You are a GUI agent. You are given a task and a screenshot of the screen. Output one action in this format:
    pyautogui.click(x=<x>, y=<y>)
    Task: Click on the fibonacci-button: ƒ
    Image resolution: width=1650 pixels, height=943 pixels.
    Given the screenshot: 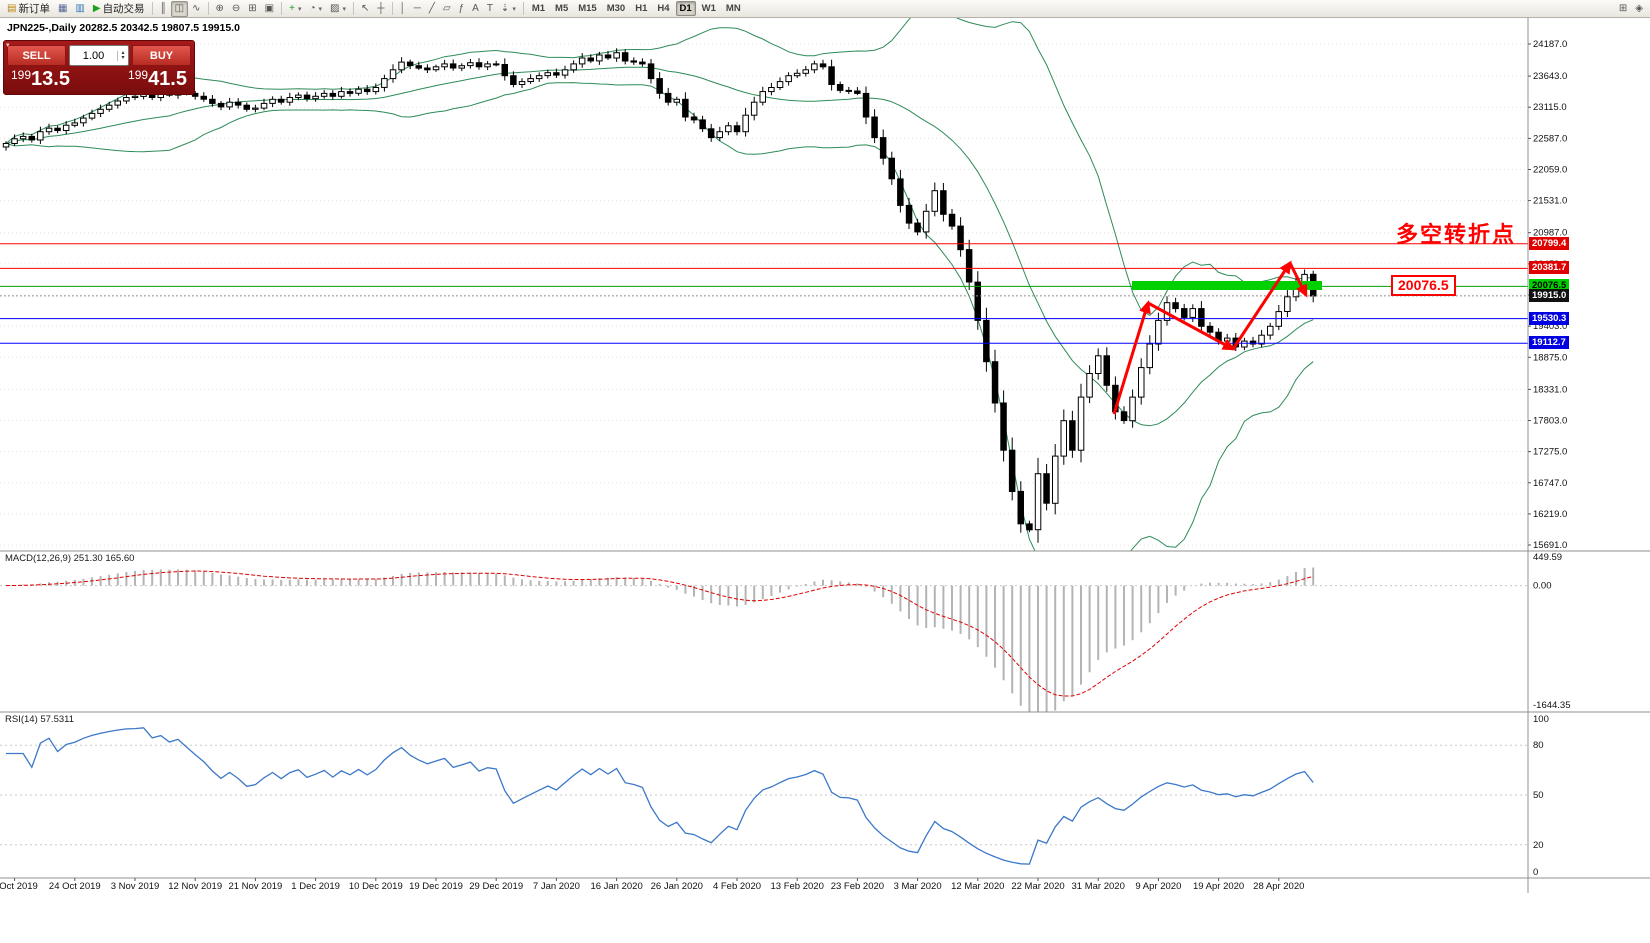 What is the action you would take?
    pyautogui.click(x=462, y=9)
    